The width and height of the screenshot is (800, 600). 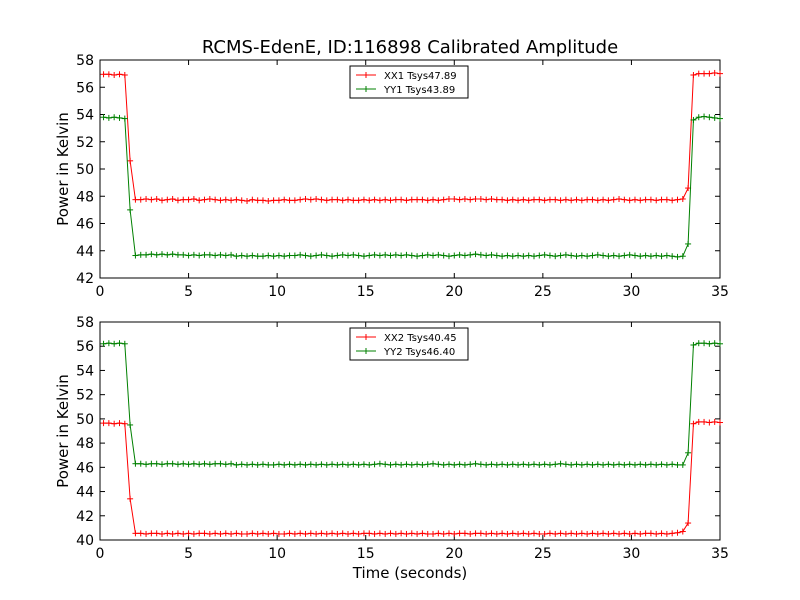 I want to click on legend-entry-label: YY2 Tsys46.40, so click(x=419, y=352).